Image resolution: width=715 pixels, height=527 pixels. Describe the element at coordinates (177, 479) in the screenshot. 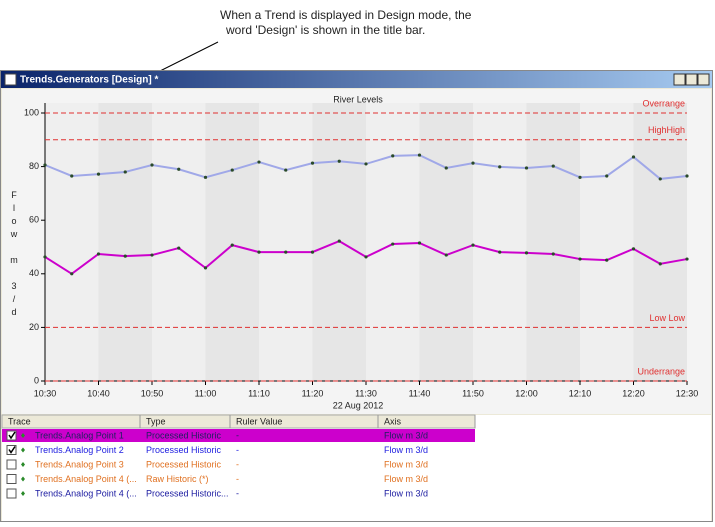

I see `cell: Raw Historic (*)` at that location.